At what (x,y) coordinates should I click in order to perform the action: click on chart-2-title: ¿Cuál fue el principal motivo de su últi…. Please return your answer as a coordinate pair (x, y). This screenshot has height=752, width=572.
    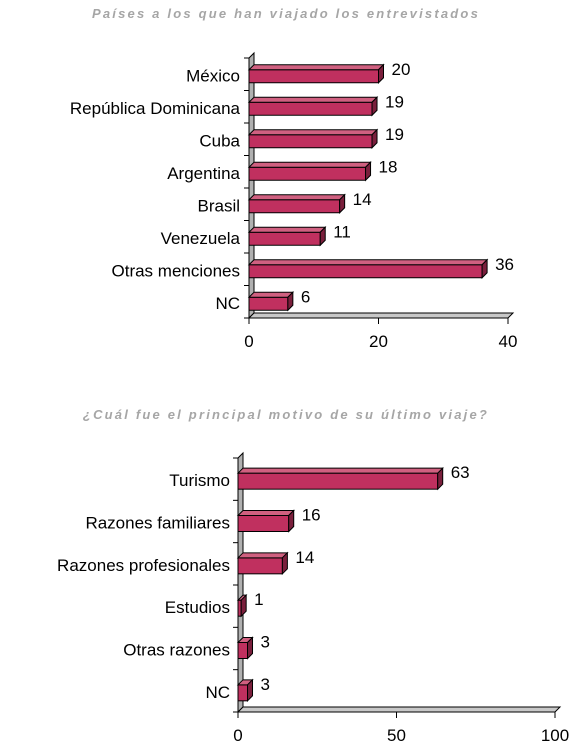
    Looking at the image, I should click on (286, 414).